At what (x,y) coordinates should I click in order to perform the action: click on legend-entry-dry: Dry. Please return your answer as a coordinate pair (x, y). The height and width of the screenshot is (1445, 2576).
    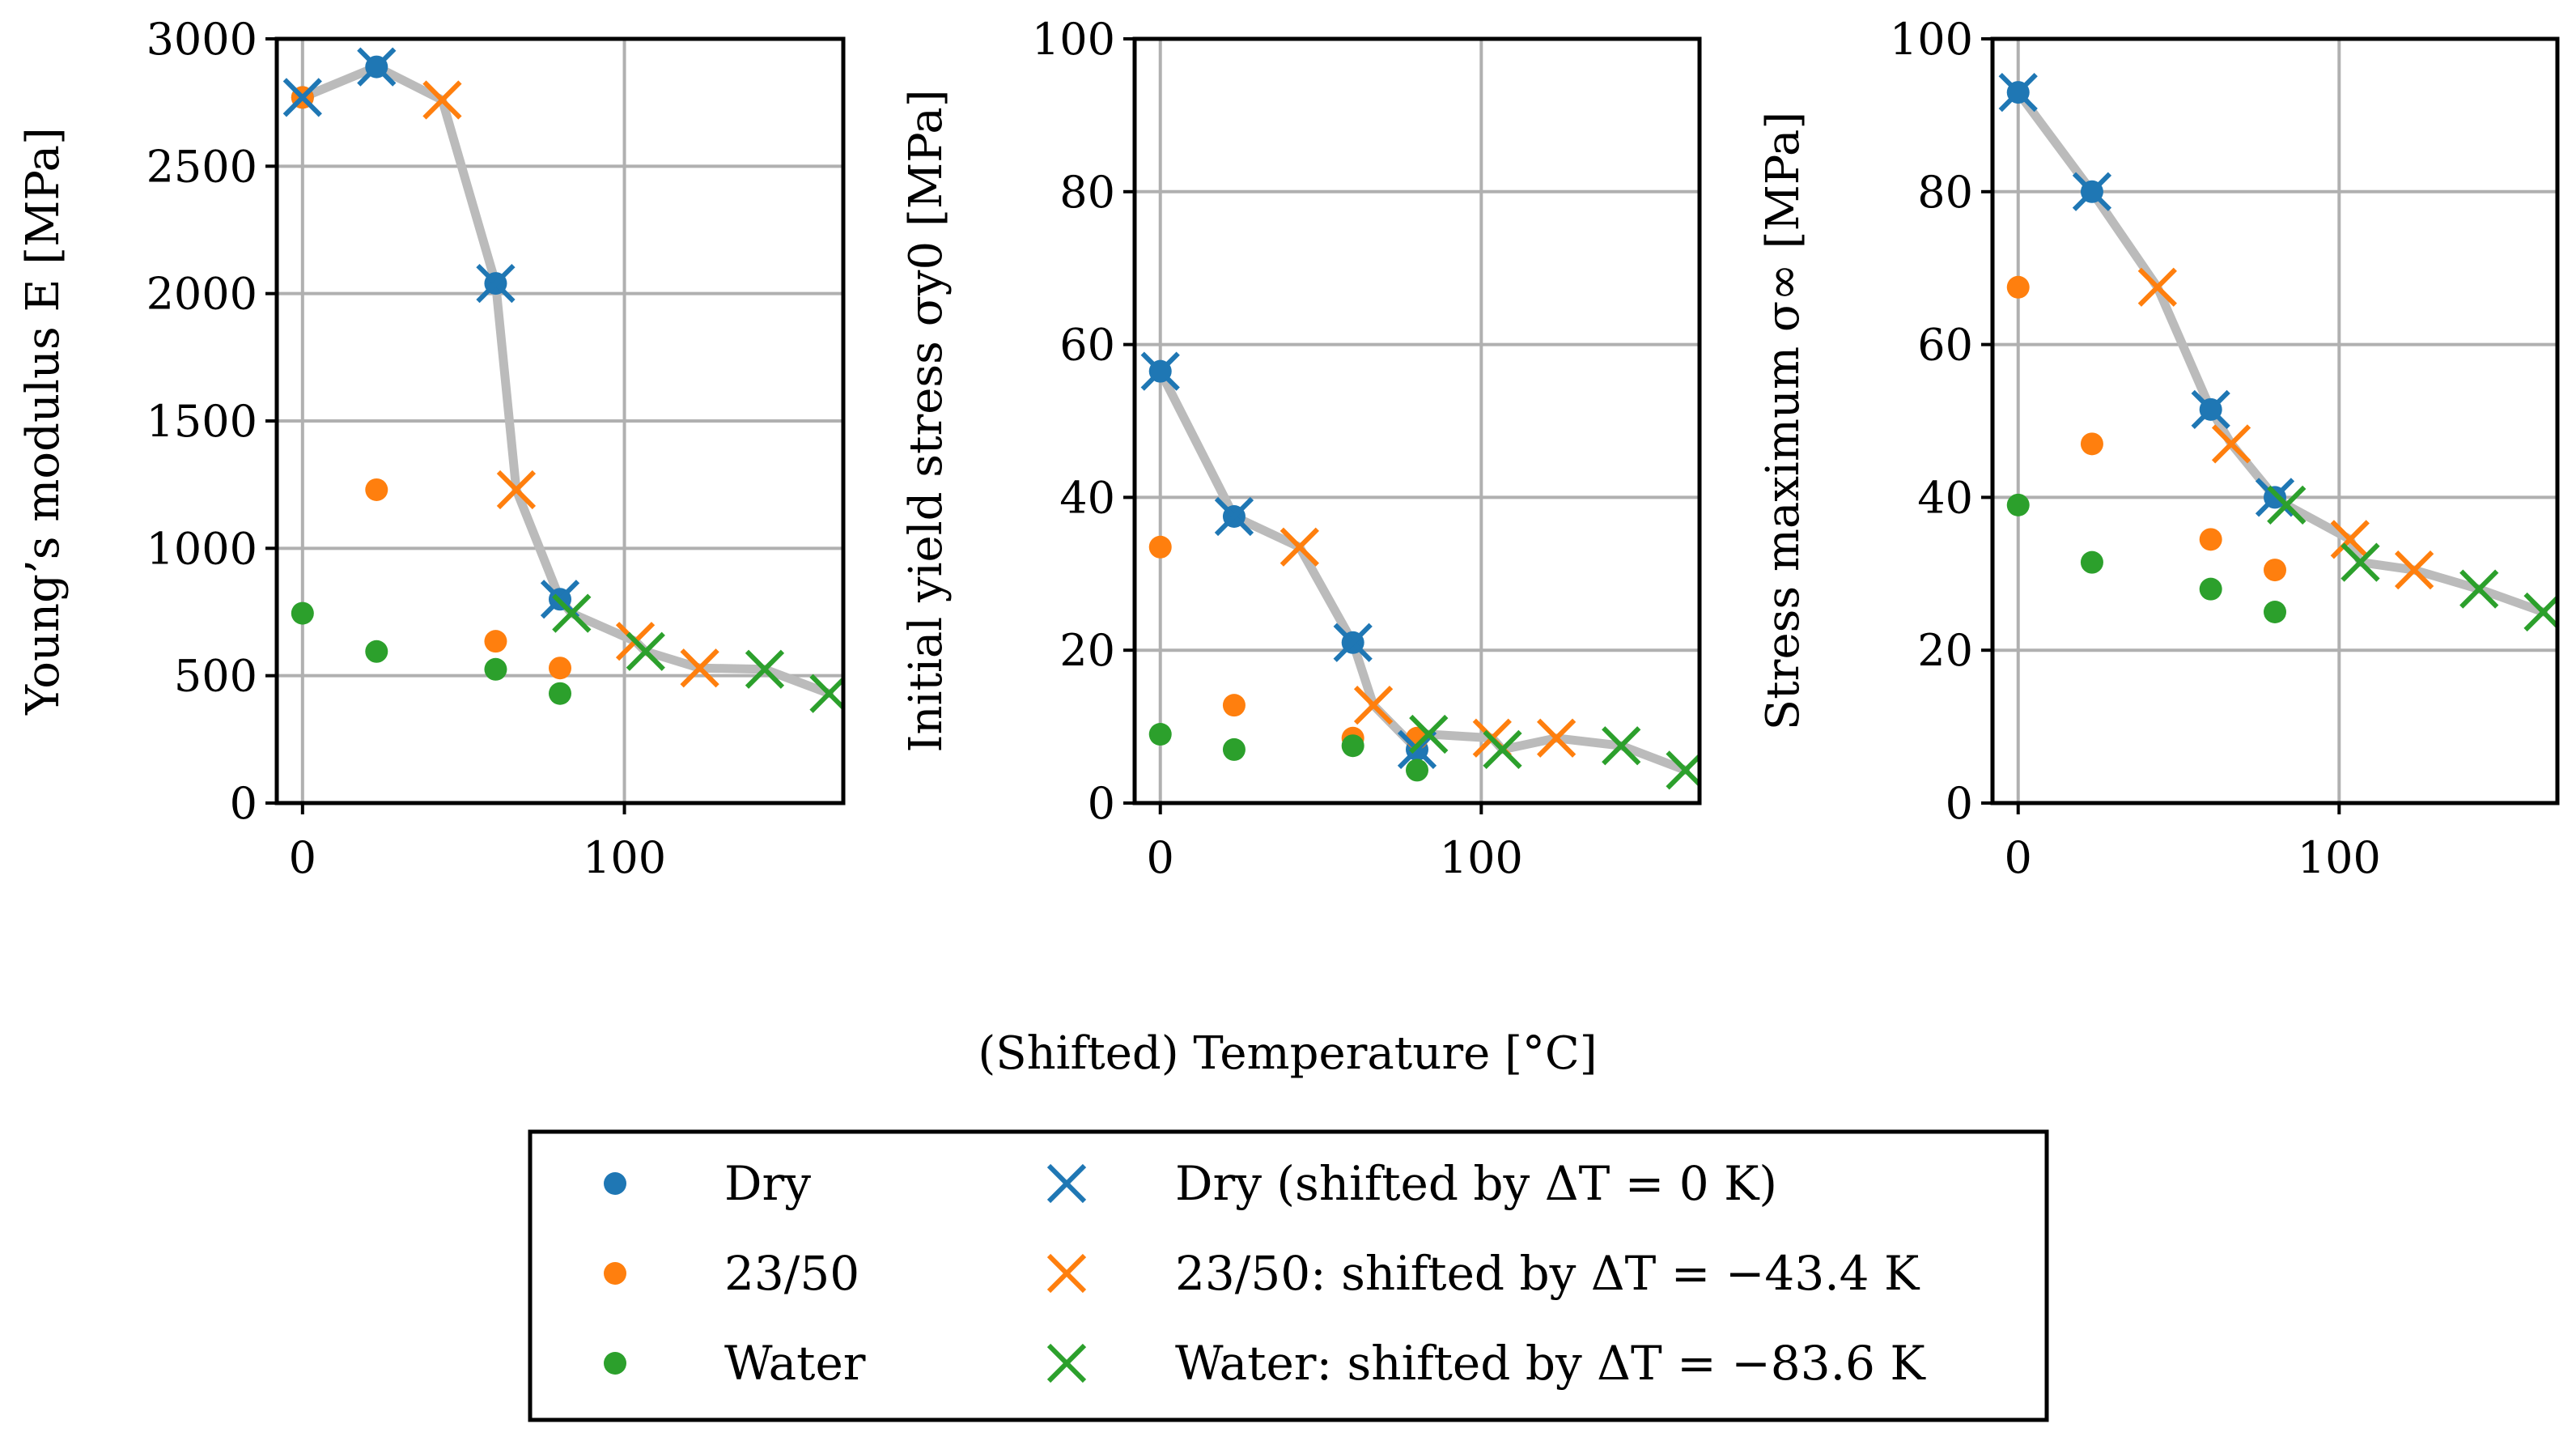
    Looking at the image, I should click on (707, 1183).